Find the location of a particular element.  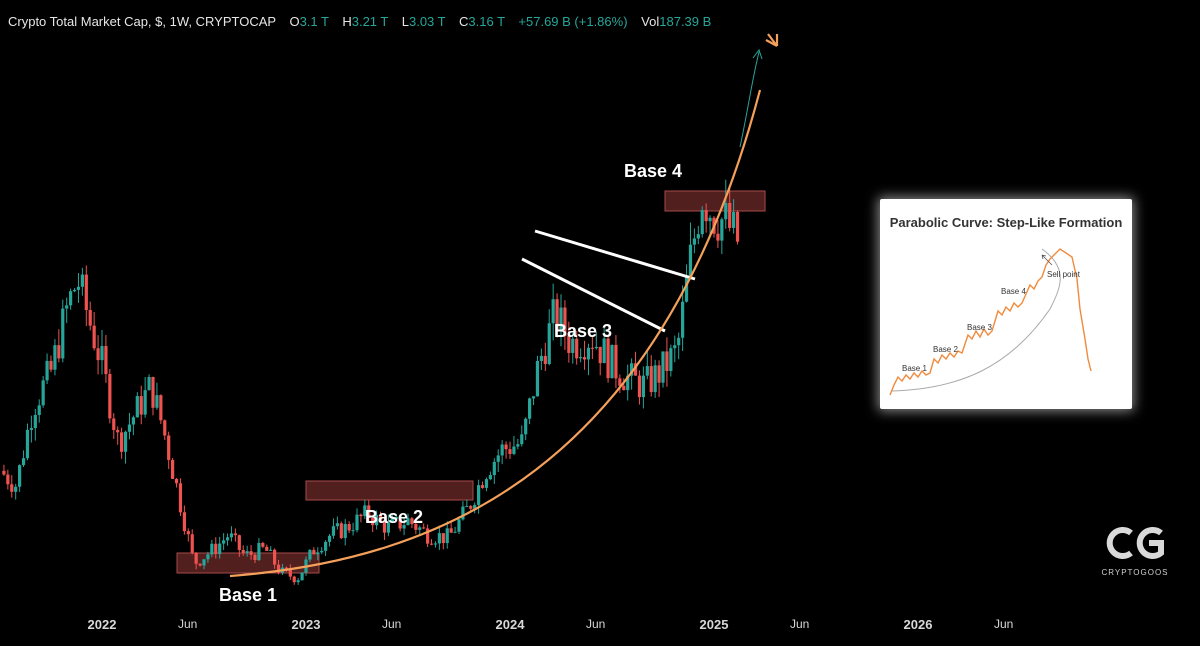

close-label: C is located at coordinates (464, 21).